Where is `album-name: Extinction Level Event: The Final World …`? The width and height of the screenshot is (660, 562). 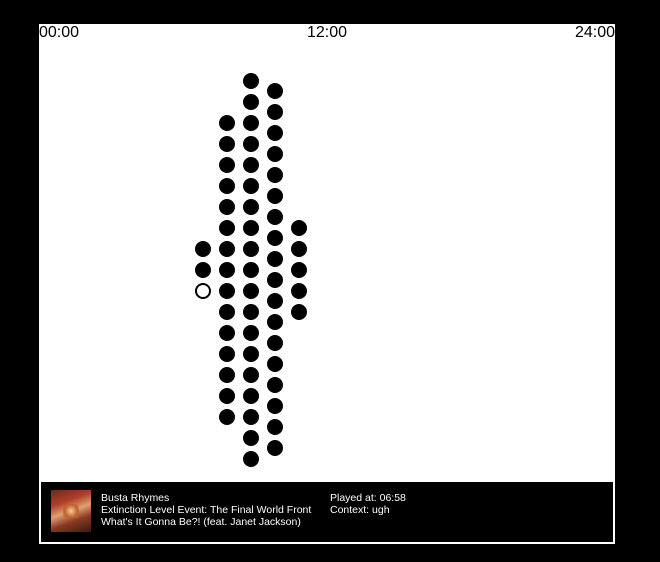
album-name: Extinction Level Event: The Final World … is located at coordinates (206, 510).